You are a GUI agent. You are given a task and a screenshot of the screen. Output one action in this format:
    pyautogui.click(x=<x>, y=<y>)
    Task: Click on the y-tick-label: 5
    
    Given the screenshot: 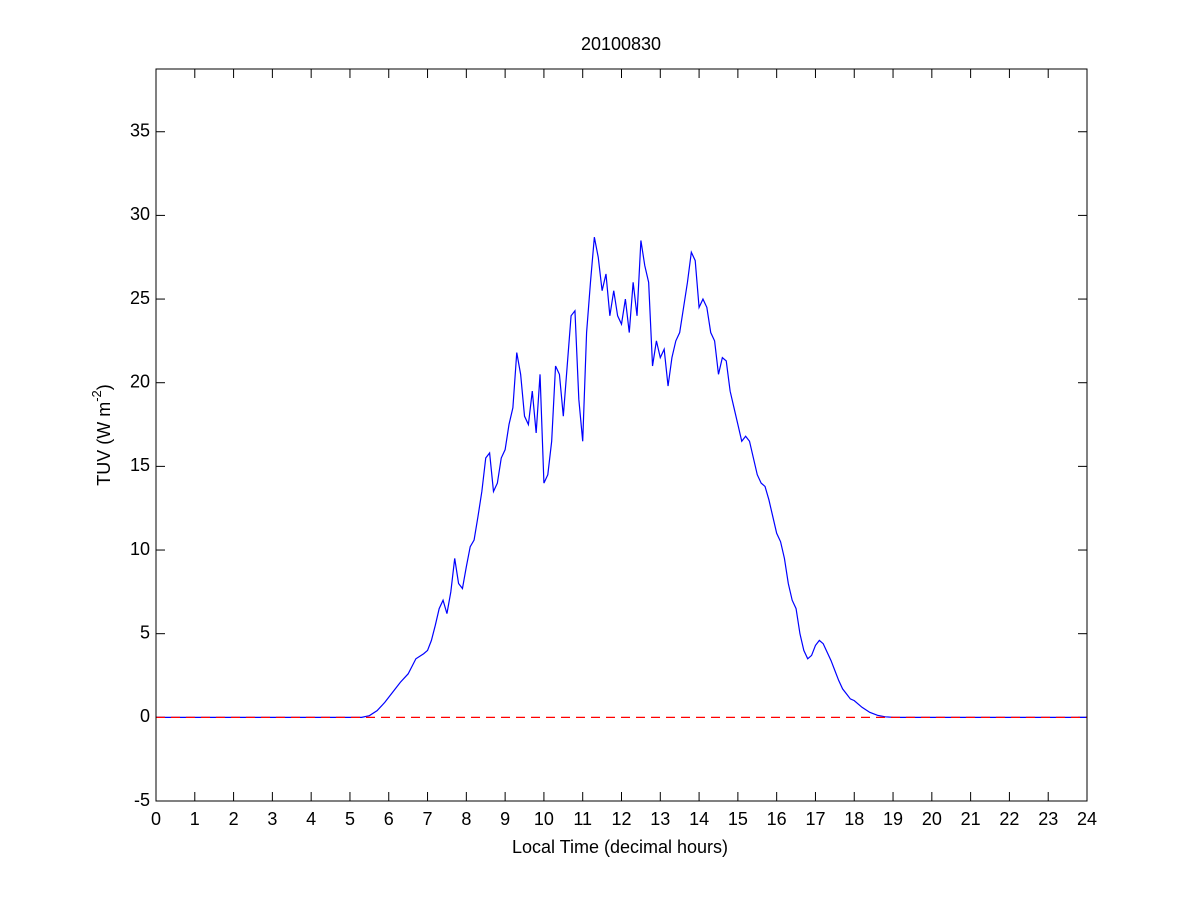 What is the action you would take?
    pyautogui.click(x=145, y=632)
    